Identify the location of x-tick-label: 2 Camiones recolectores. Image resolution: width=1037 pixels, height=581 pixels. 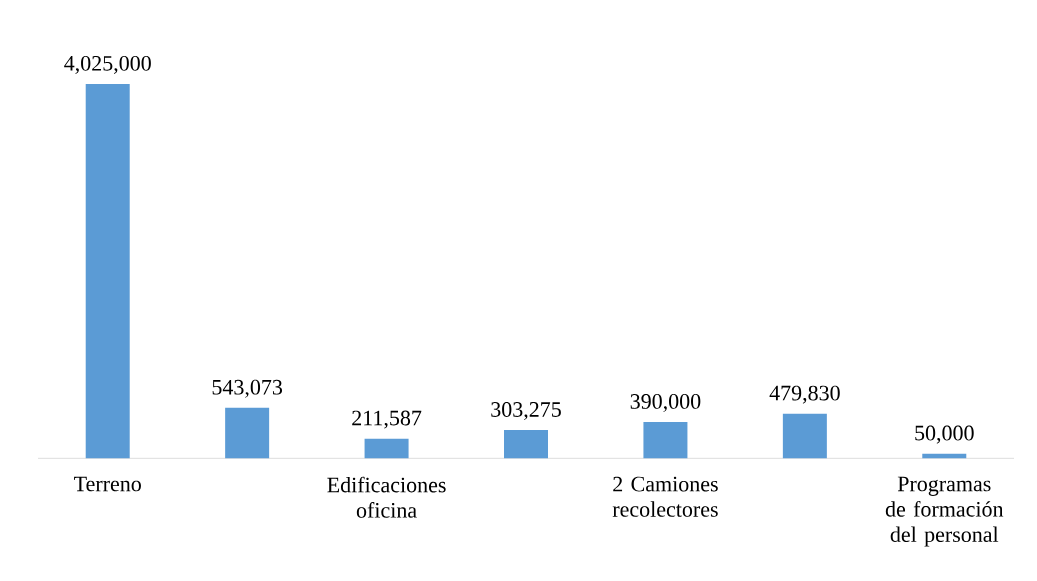
(665, 496).